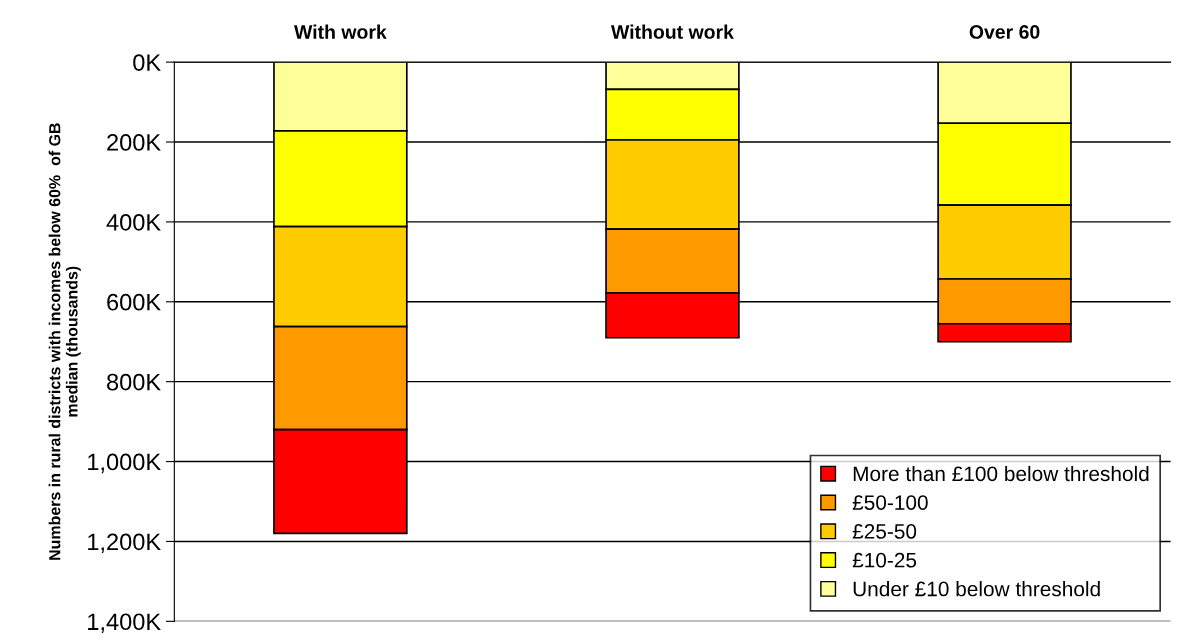 This screenshot has width=1186, height=634. What do you see at coordinates (340, 31) in the screenshot?
I see `x-tick-label: With work` at bounding box center [340, 31].